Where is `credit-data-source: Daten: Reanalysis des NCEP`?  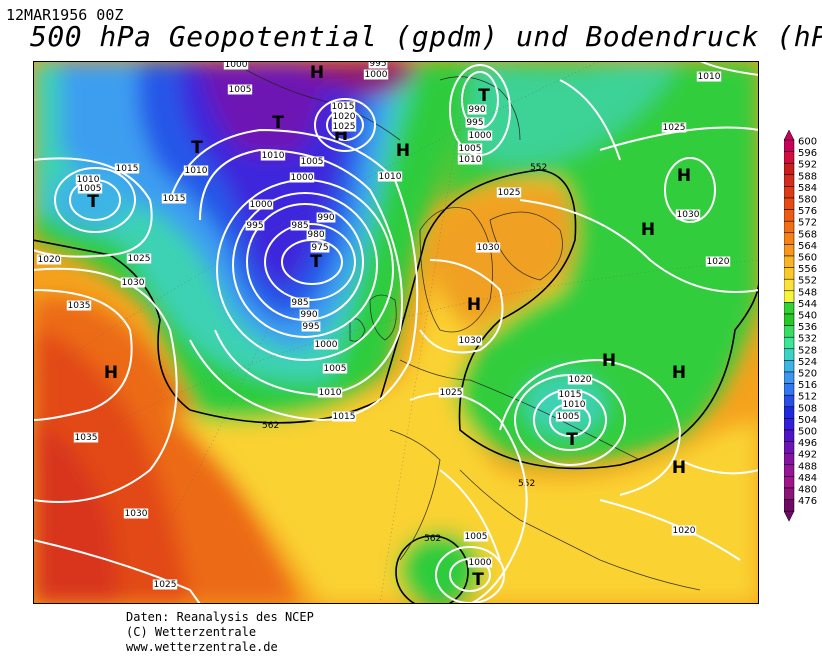 credit-data-source: Daten: Reanalysis des NCEP is located at coordinates (220, 617).